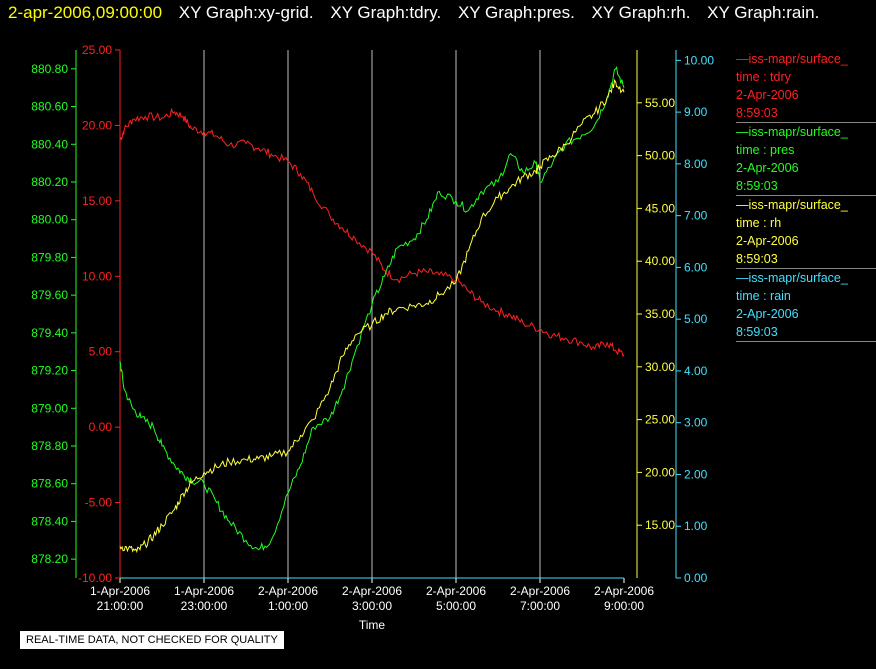  What do you see at coordinates (95, 578) in the screenshot?
I see `tdry-tick-label: -10.00` at bounding box center [95, 578].